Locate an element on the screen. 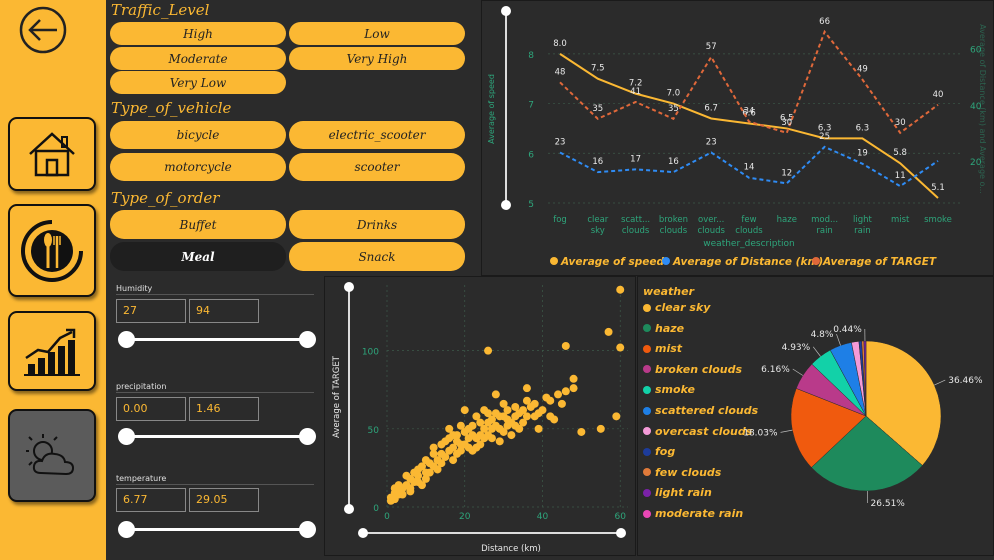 The height and width of the screenshot is (560, 994). combo-data-label: 23 is located at coordinates (560, 142).